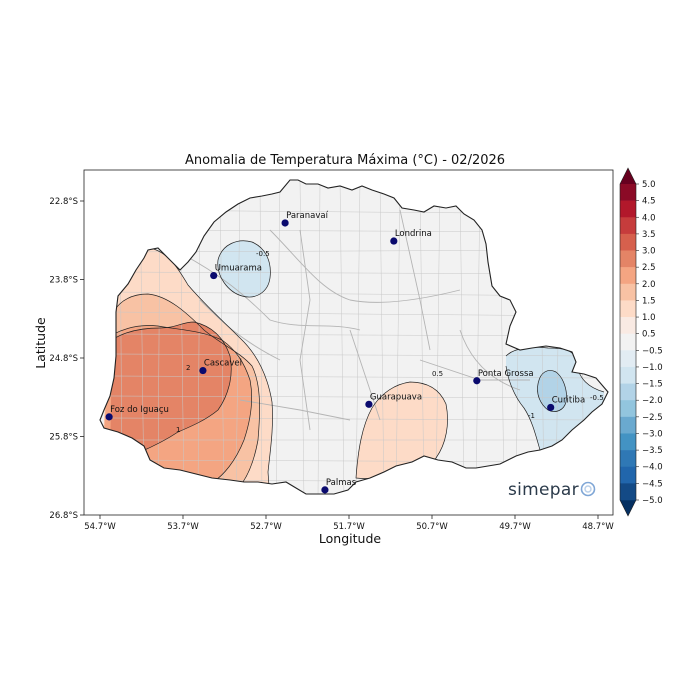 The height and width of the screenshot is (700, 700). What do you see at coordinates (649, 202) in the screenshot?
I see `colorbar-label: 4.5` at bounding box center [649, 202].